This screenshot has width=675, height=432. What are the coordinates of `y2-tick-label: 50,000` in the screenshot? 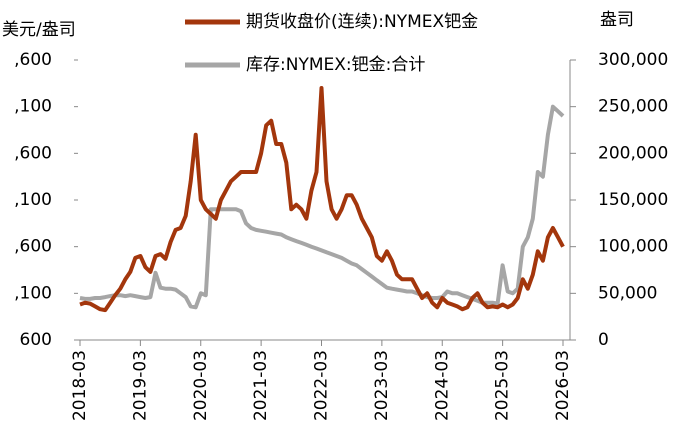 It's located at (627, 293).